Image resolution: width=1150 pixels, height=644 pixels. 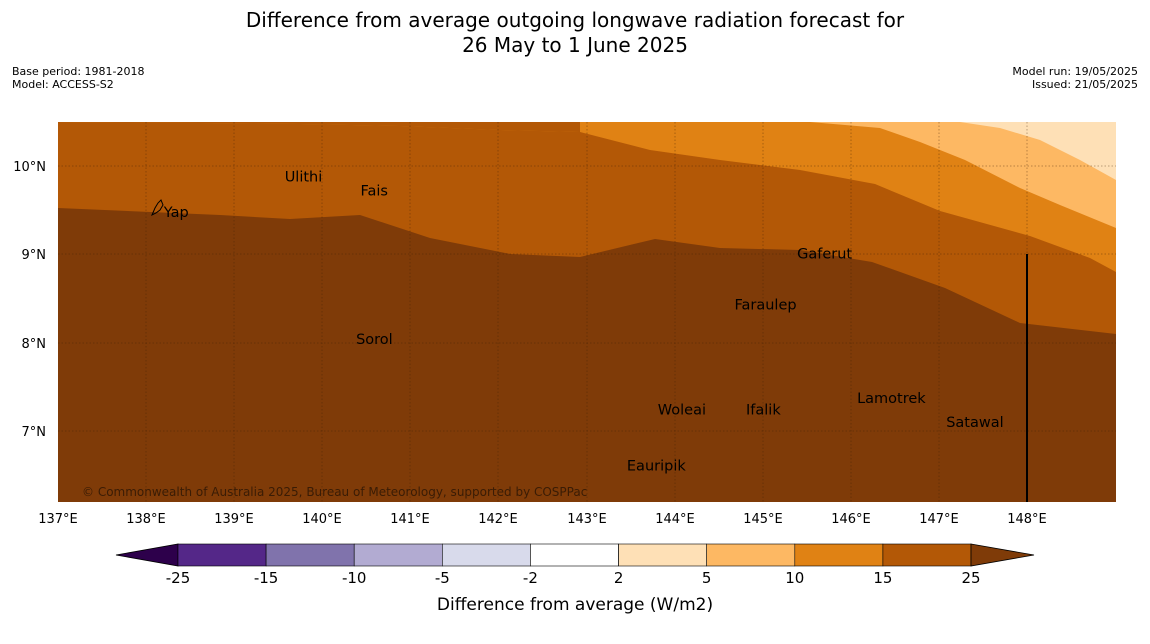 What do you see at coordinates (29, 167) in the screenshot?
I see `lat-tick-label: 10°N` at bounding box center [29, 167].